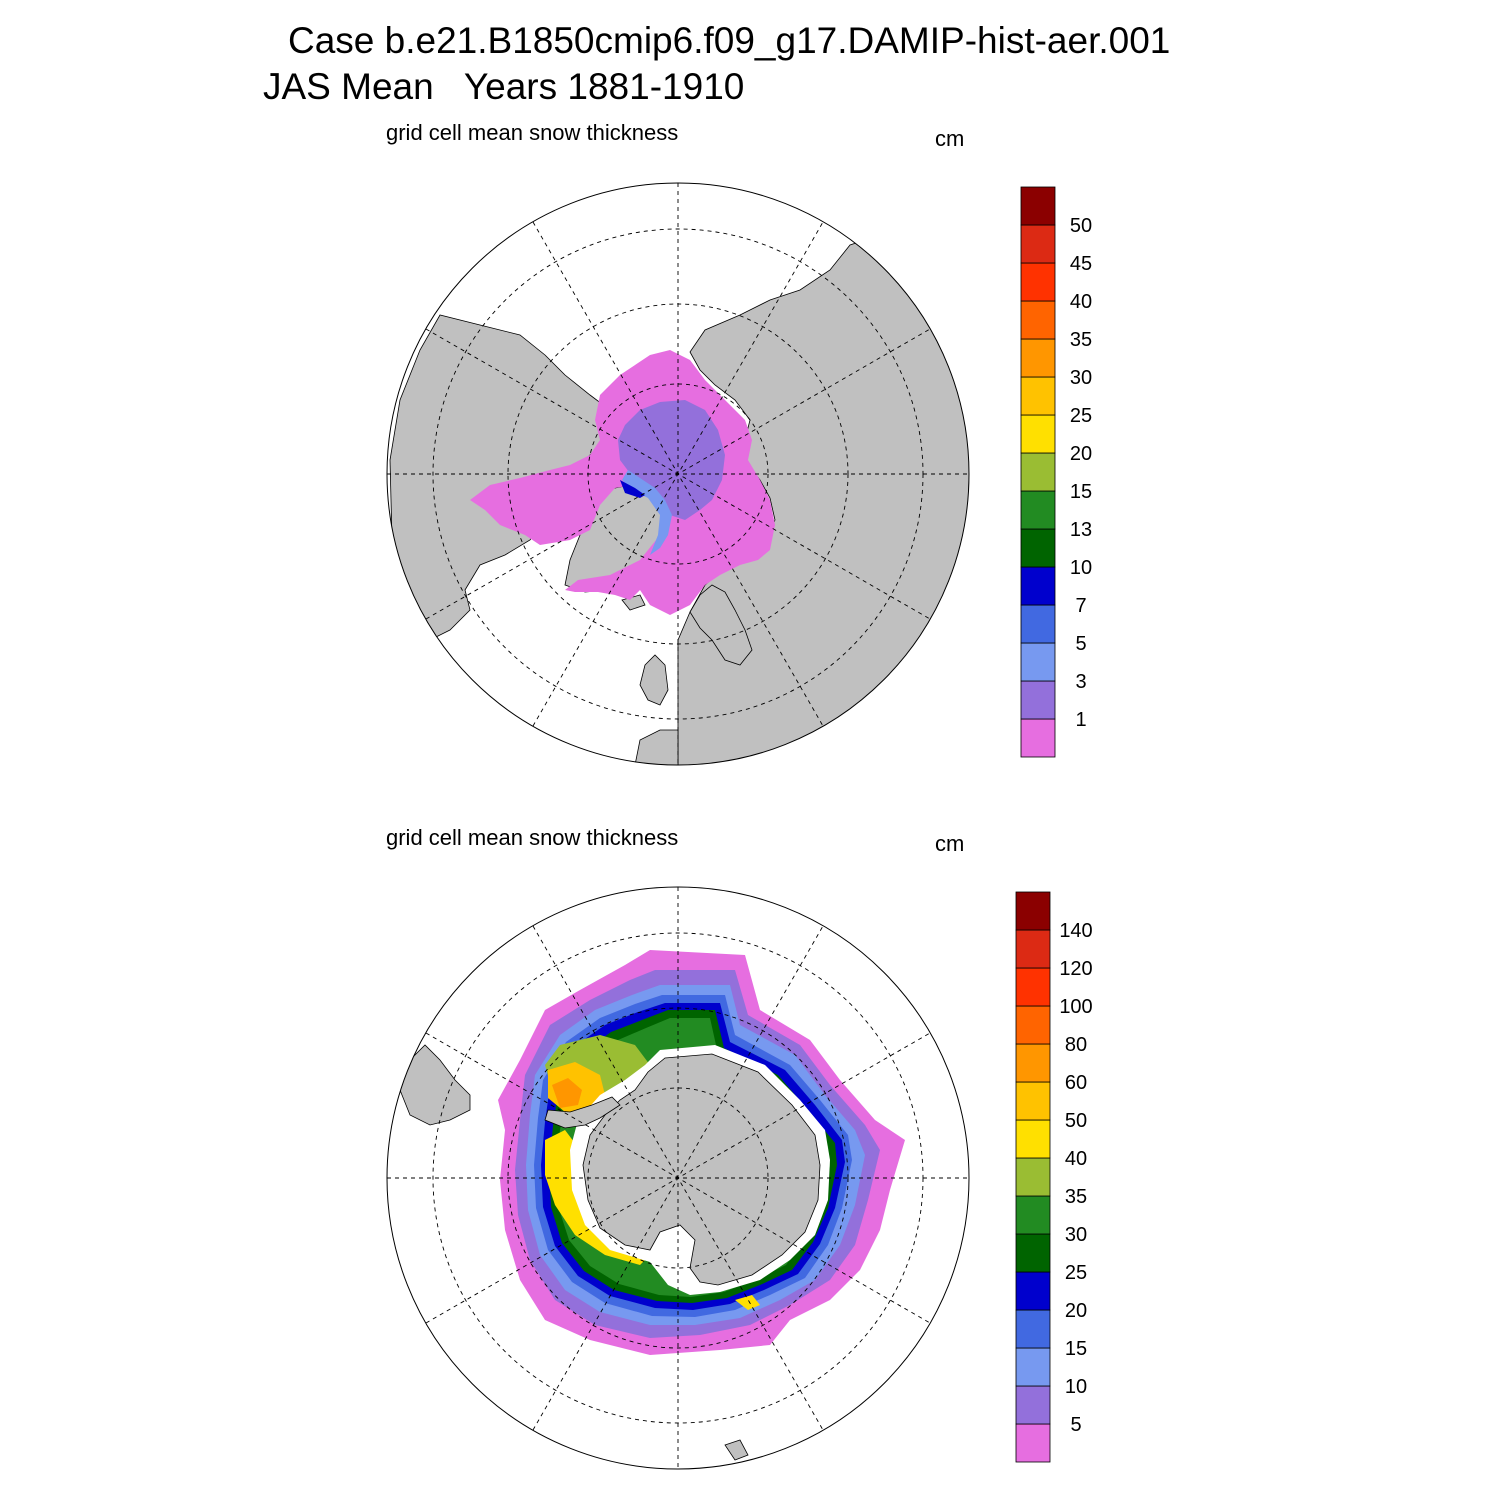 This screenshot has height=1500, width=1500. Describe the element at coordinates (1081, 340) in the screenshot. I see `north-colorbar-label: 35` at that location.